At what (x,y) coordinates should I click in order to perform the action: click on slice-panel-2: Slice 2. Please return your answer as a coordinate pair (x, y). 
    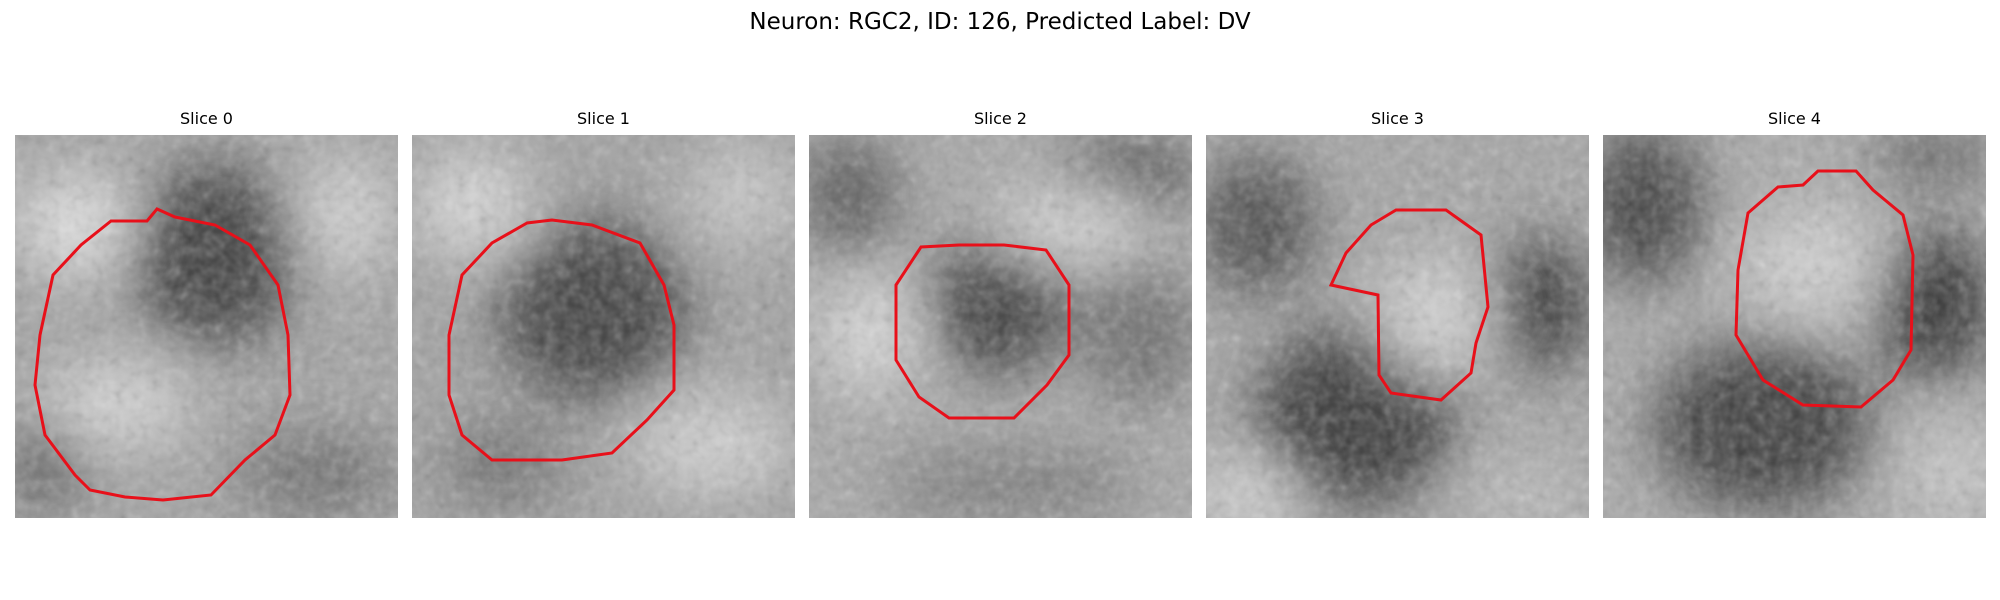
    Looking at the image, I should click on (1000, 313).